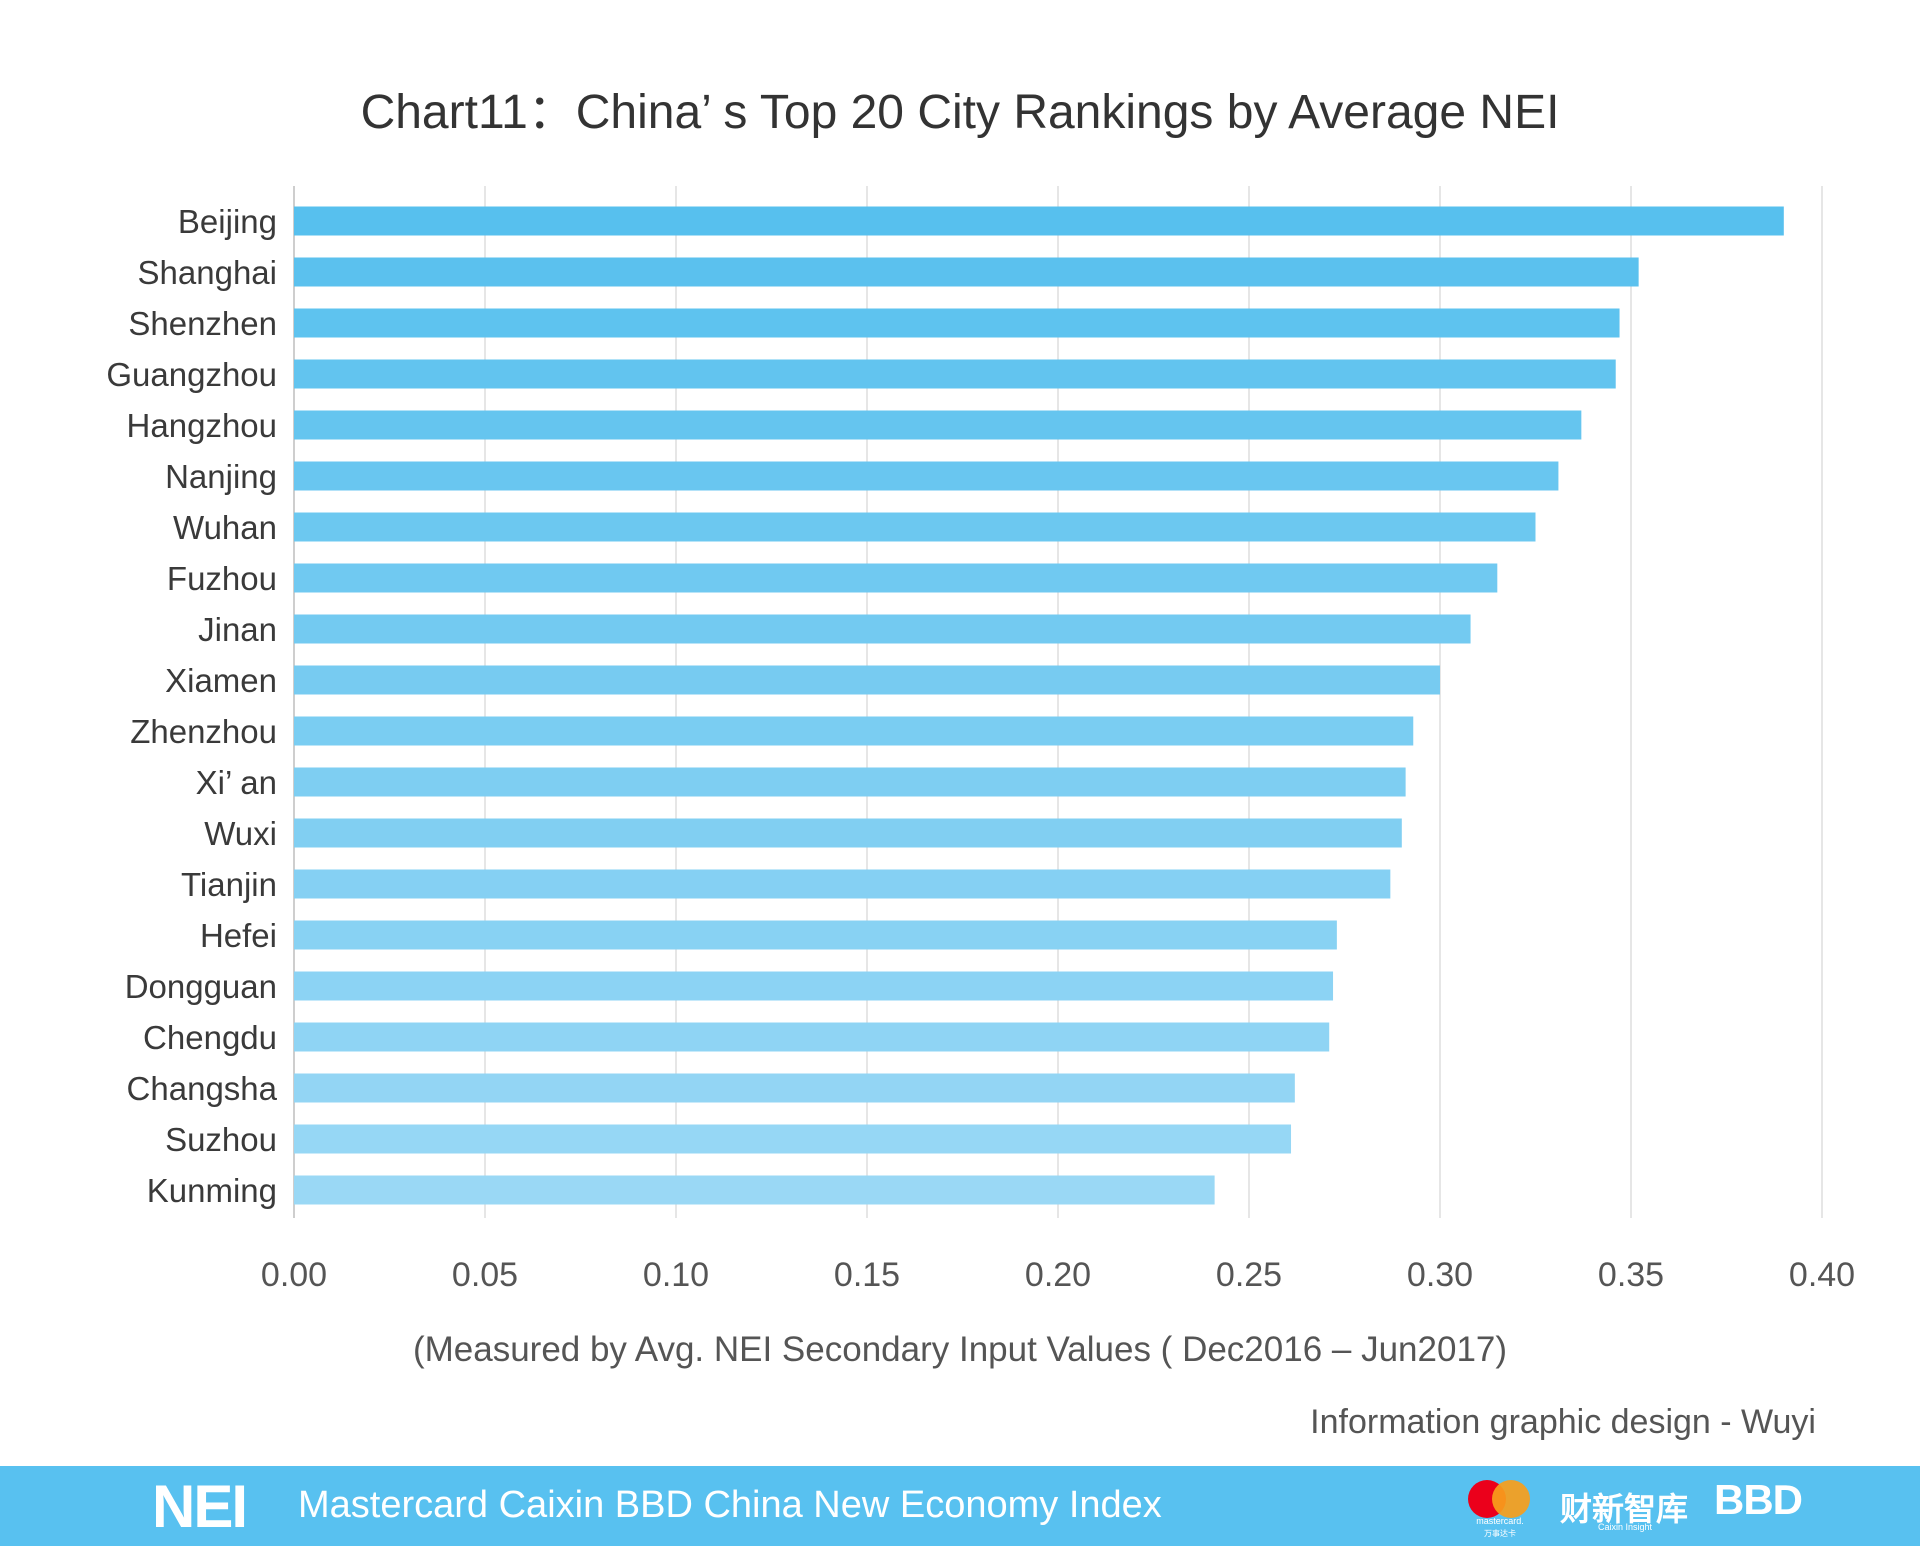 Image resolution: width=1920 pixels, height=1546 pixels. What do you see at coordinates (485, 1275) in the screenshot?
I see `x-tick-label: 0.05` at bounding box center [485, 1275].